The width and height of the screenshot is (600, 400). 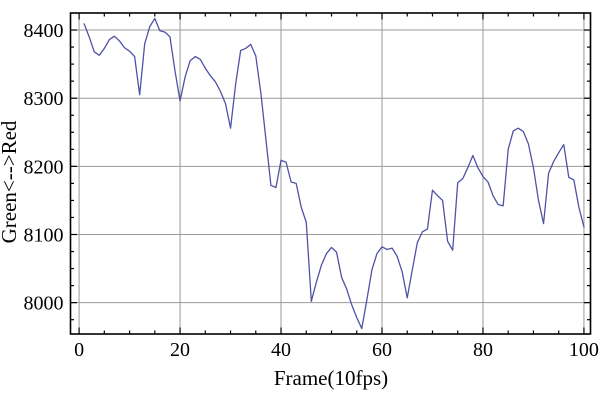 I want to click on x-tick-label: 60, so click(x=382, y=350).